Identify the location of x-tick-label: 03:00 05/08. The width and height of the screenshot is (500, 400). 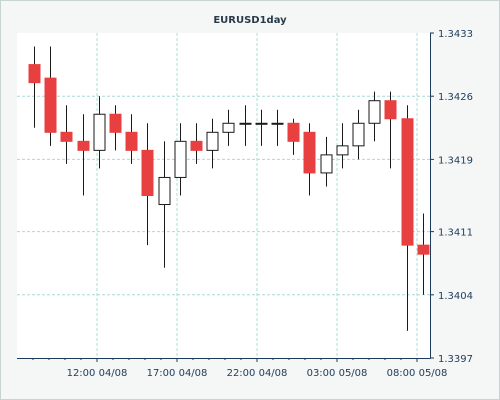
(337, 373).